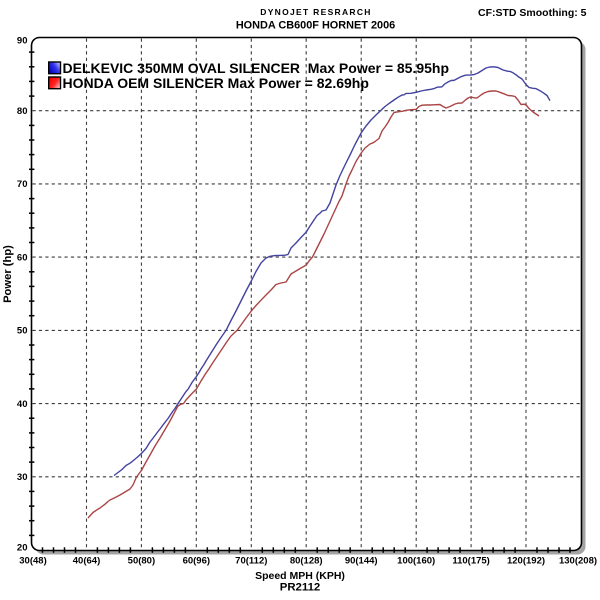  What do you see at coordinates (22, 257) in the screenshot?
I see `svg-text: 60` at bounding box center [22, 257].